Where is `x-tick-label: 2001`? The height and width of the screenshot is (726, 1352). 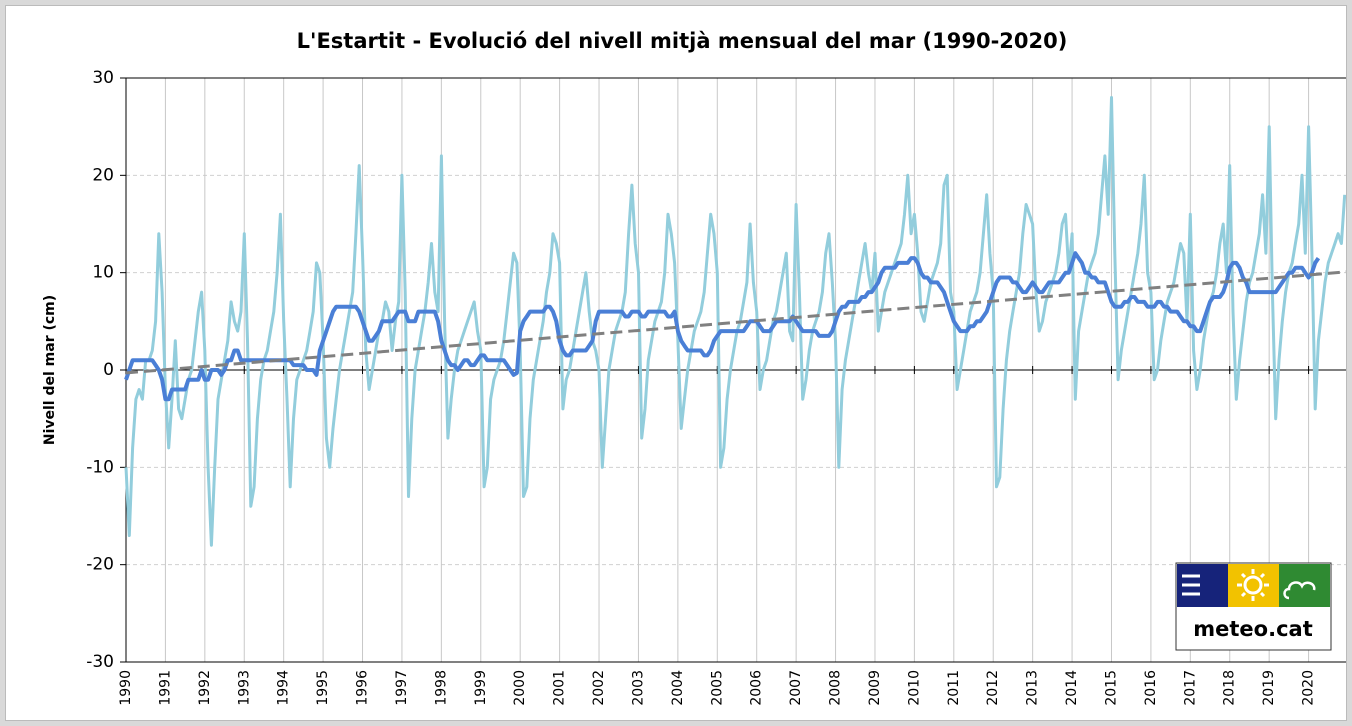 x-tick-label: 2001 is located at coordinates (560, 688).